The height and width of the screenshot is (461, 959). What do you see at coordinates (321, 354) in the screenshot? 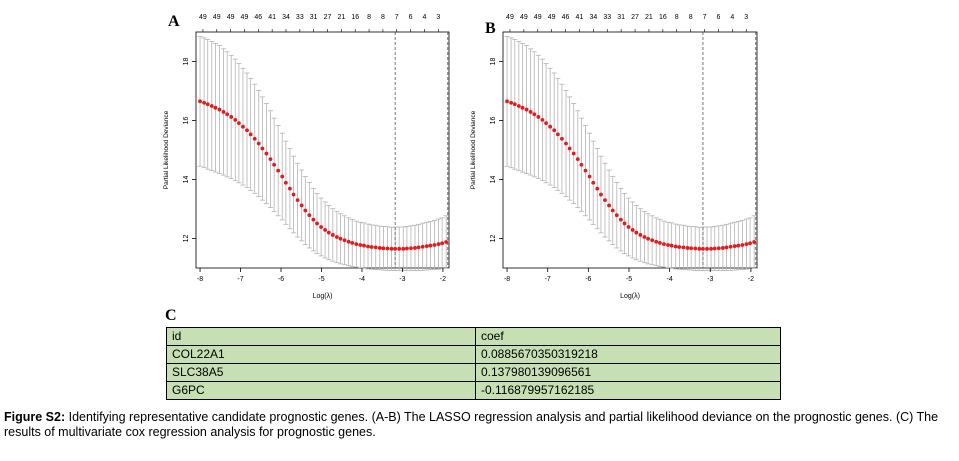
I see `gene-id-cell: COL22A1` at bounding box center [321, 354].